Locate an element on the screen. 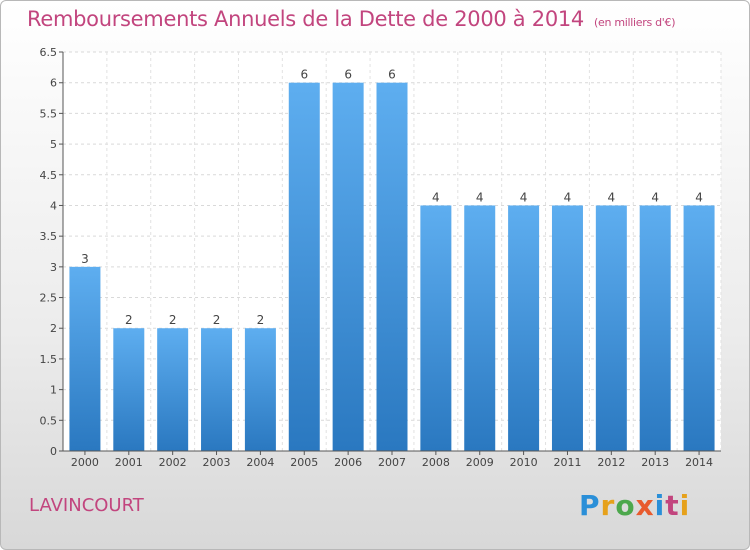  logo-letter: P is located at coordinates (590, 505).